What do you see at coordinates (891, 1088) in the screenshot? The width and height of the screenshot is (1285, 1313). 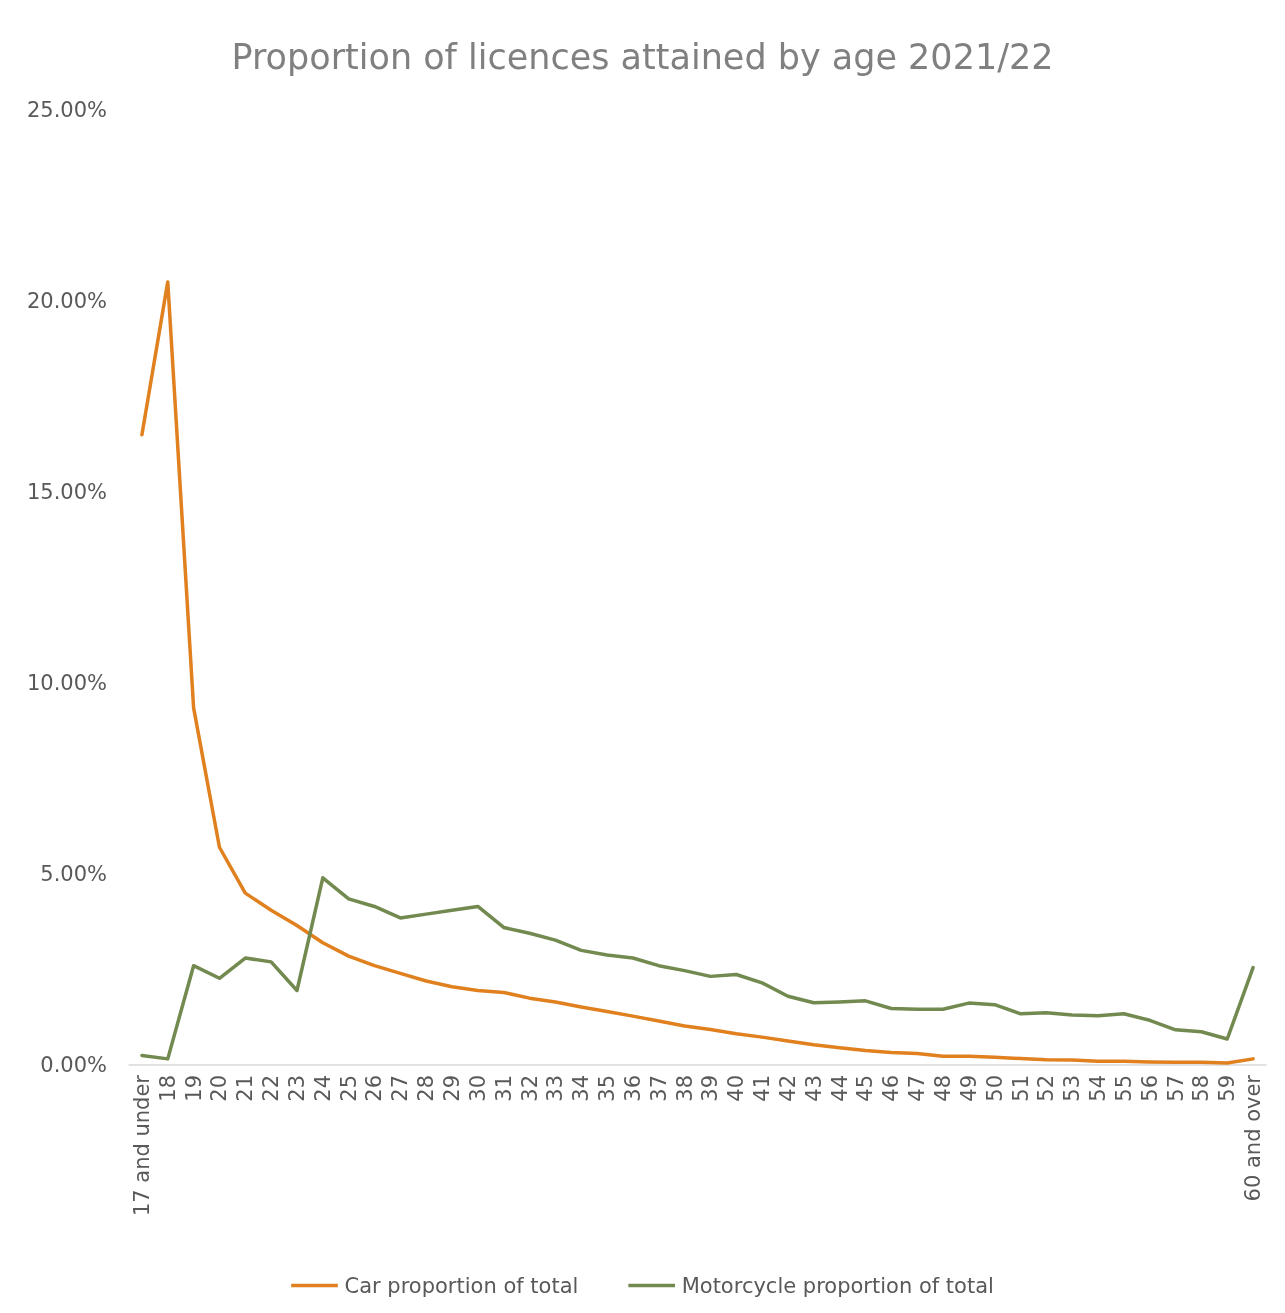 I see `x-tick-label: 46` at bounding box center [891, 1088].